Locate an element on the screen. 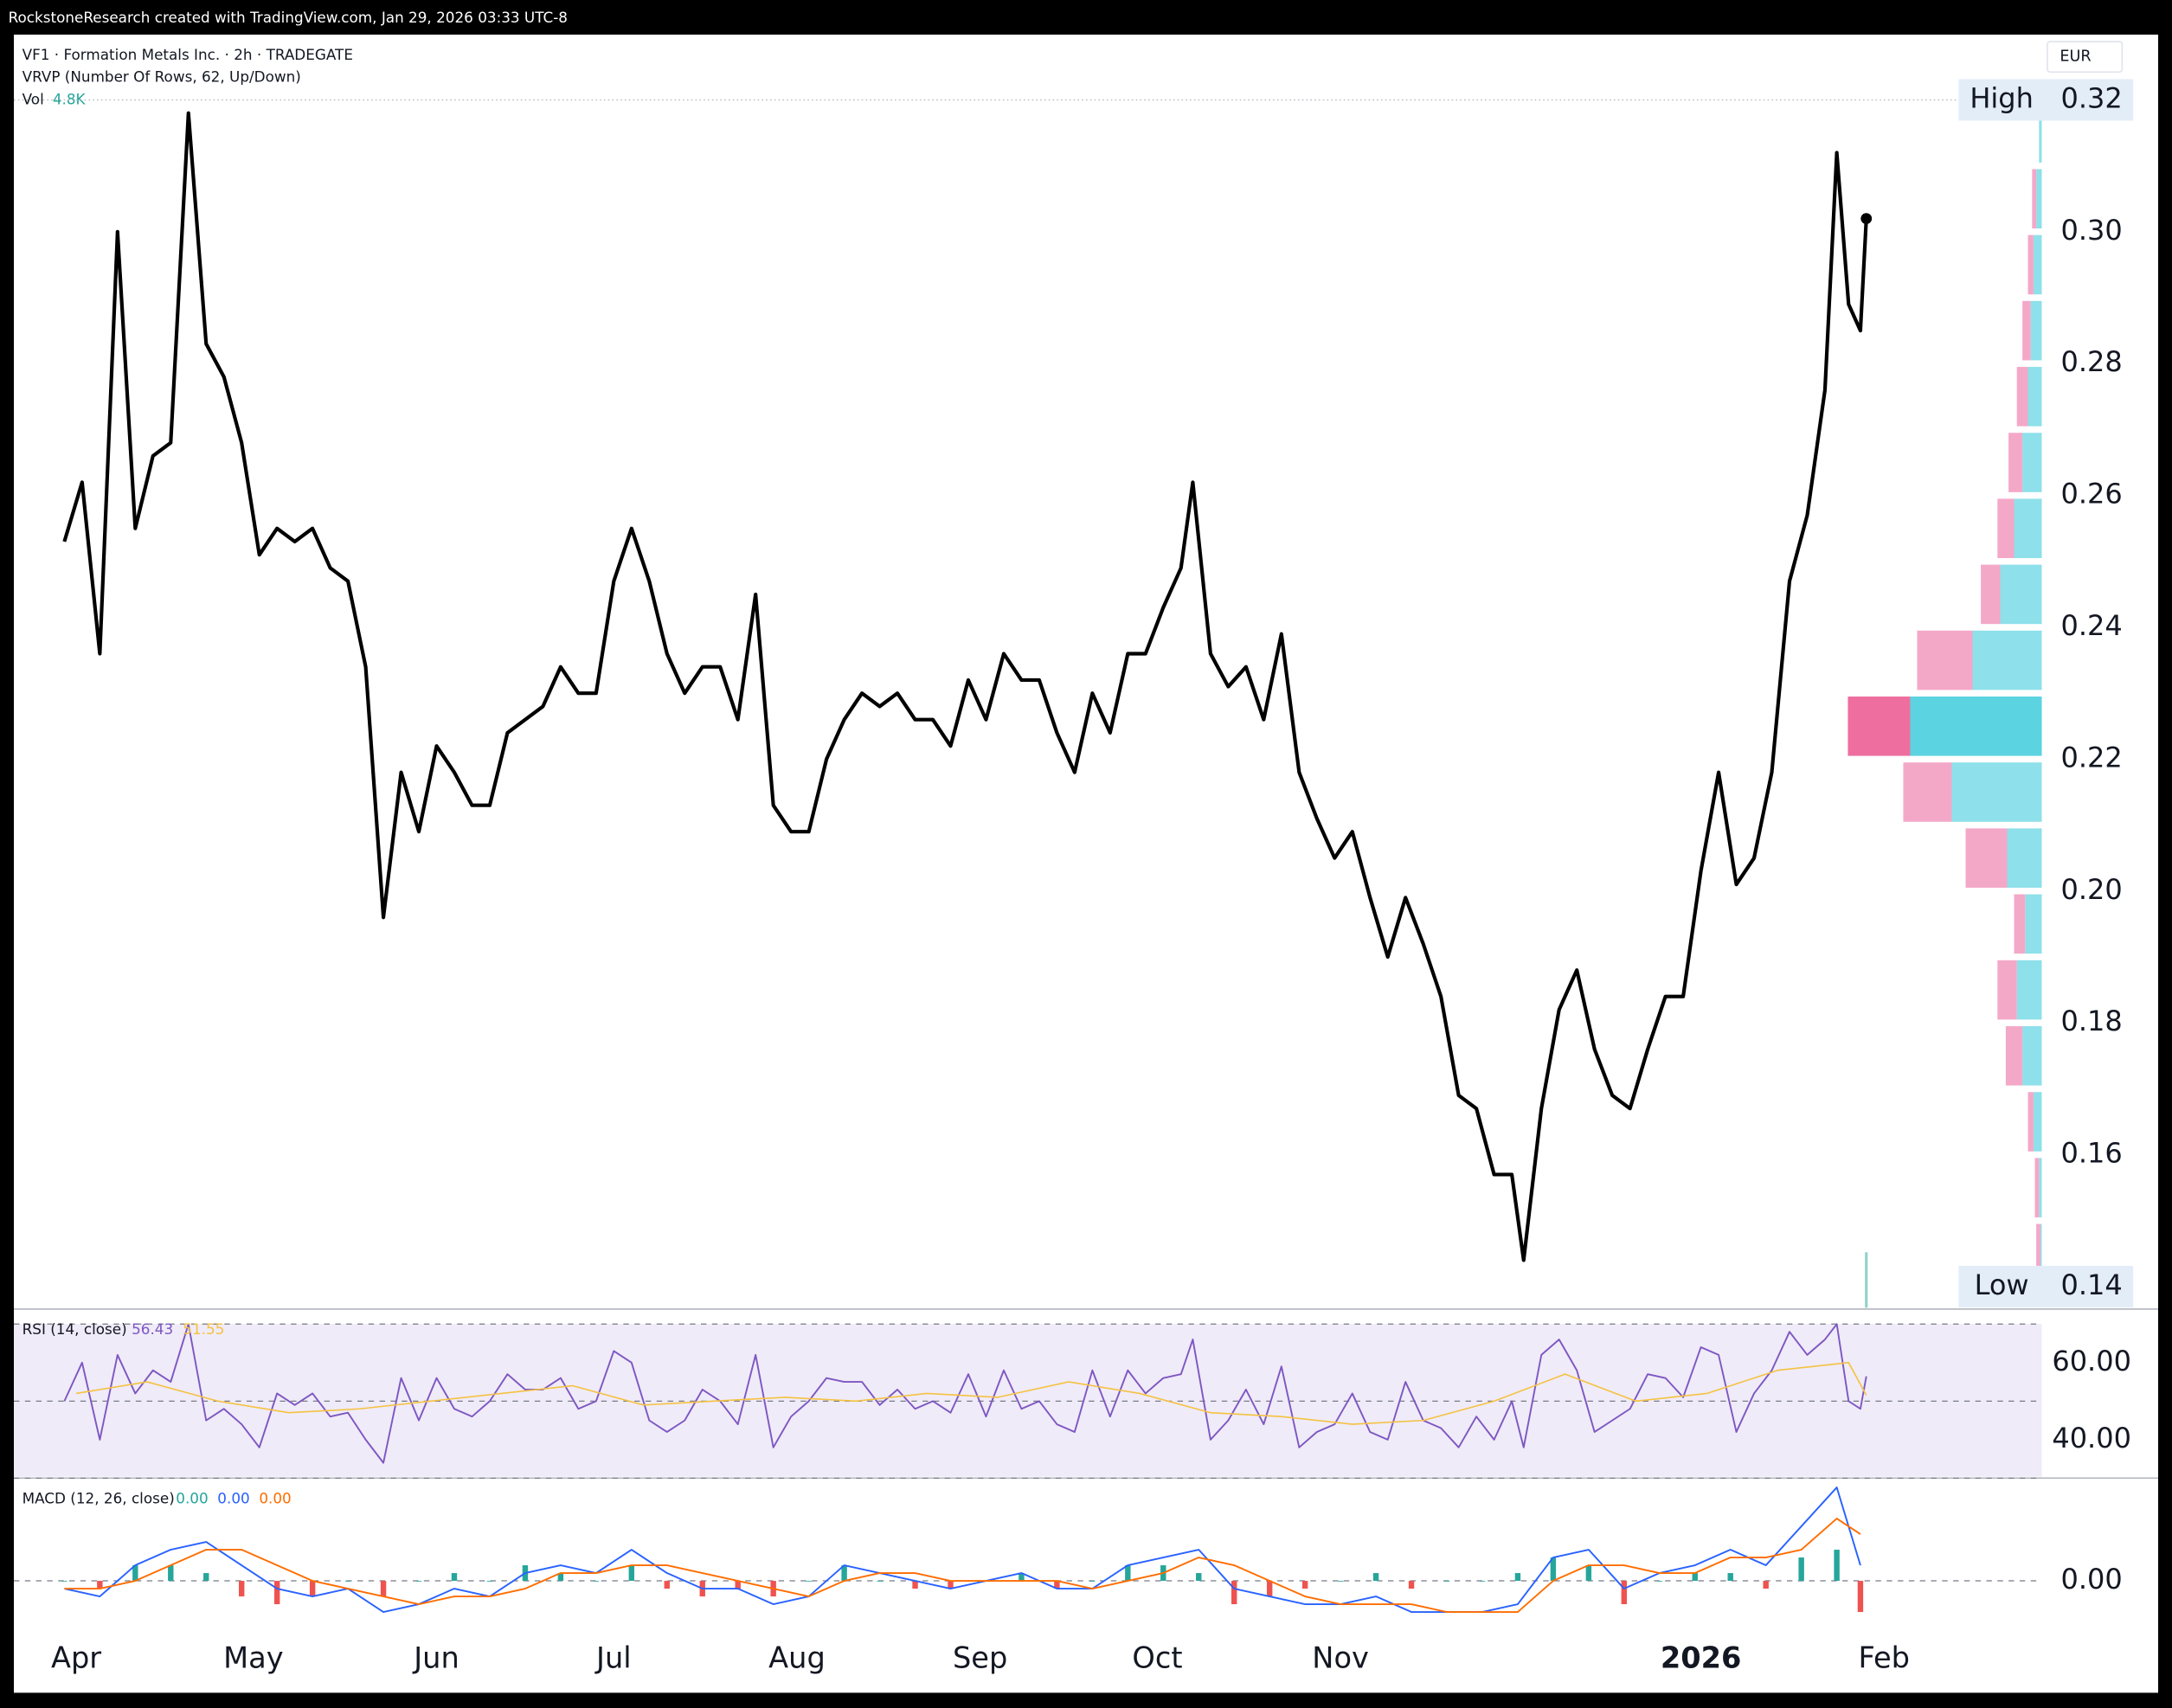 Image resolution: width=2172 pixels, height=1708 pixels. y-tick-label: 0.28 is located at coordinates (2092, 362).